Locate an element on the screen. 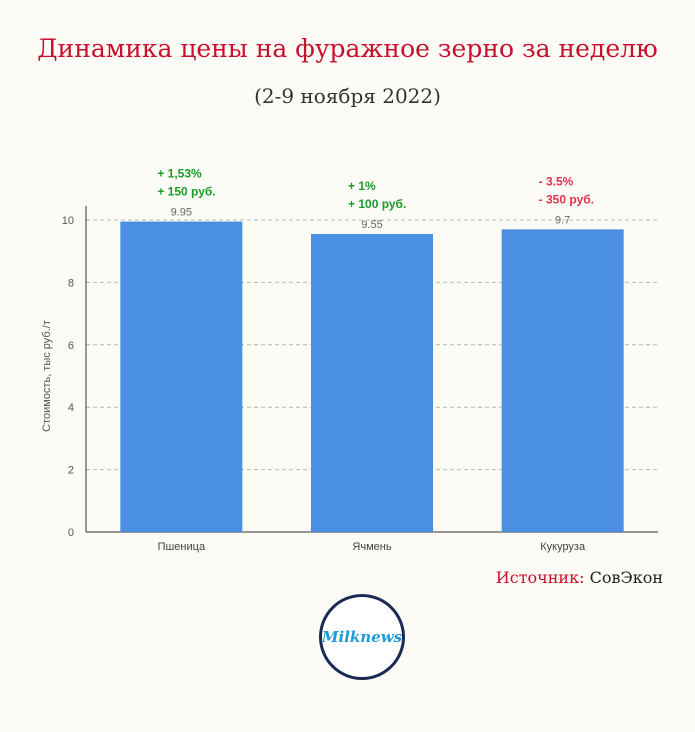 The width and height of the screenshot is (695, 732). data-label: 9.7 is located at coordinates (562, 220).